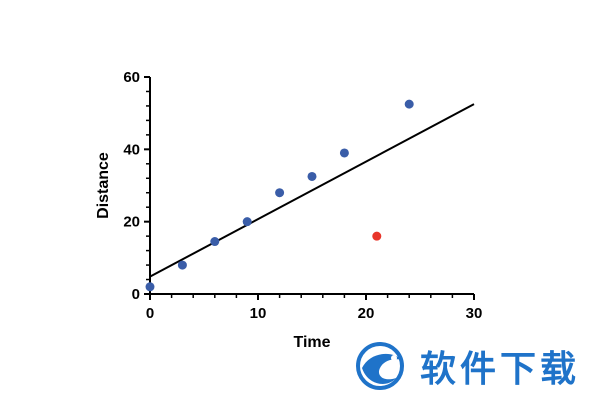 This screenshot has height=400, width=600. Describe the element at coordinates (131, 222) in the screenshot. I see `y-tick-label: 20` at that location.